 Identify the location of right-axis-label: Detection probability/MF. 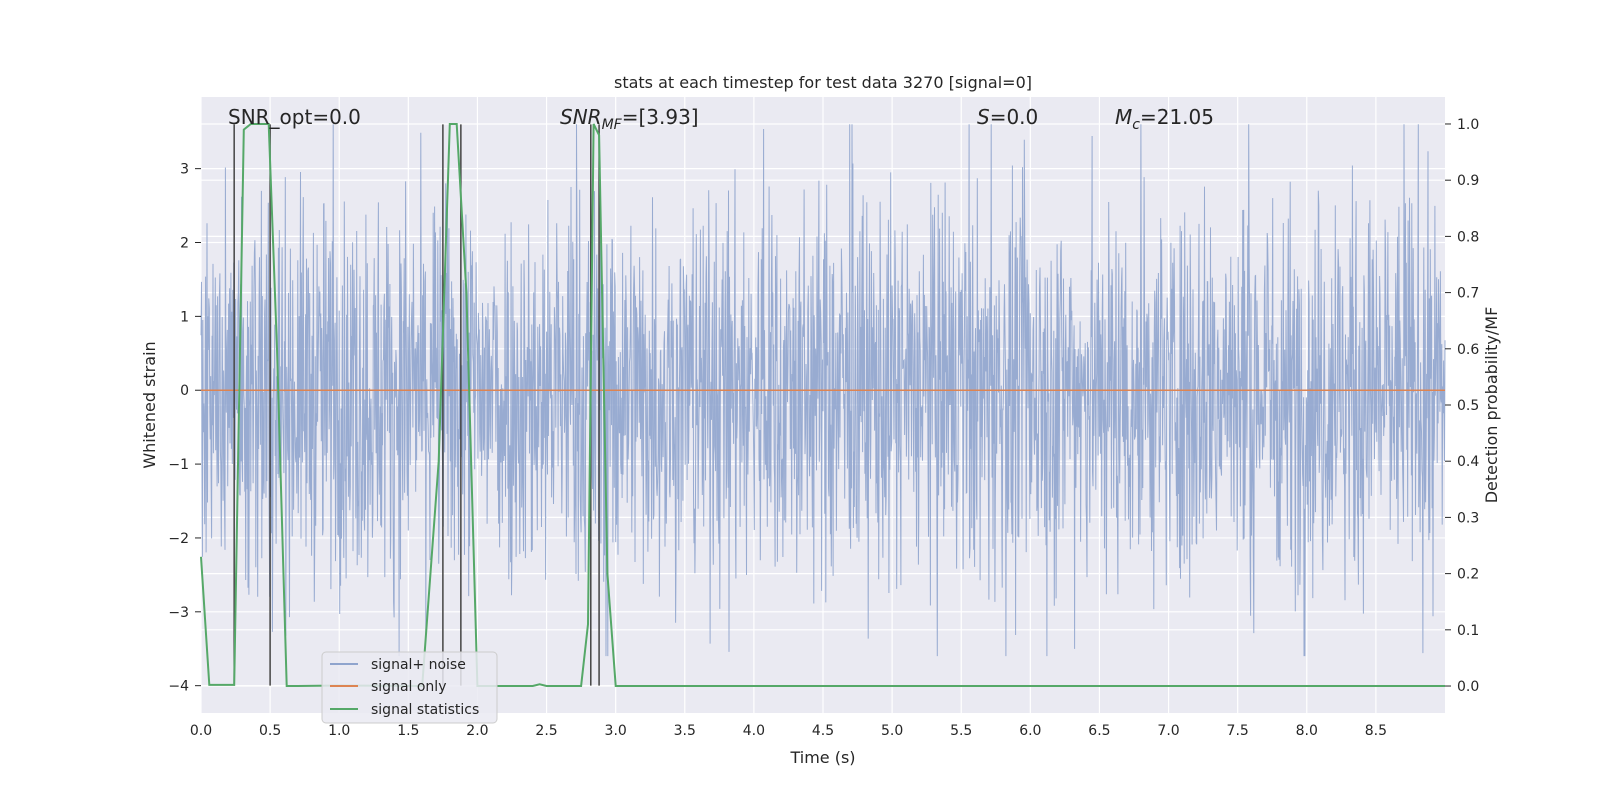
(1491, 405).